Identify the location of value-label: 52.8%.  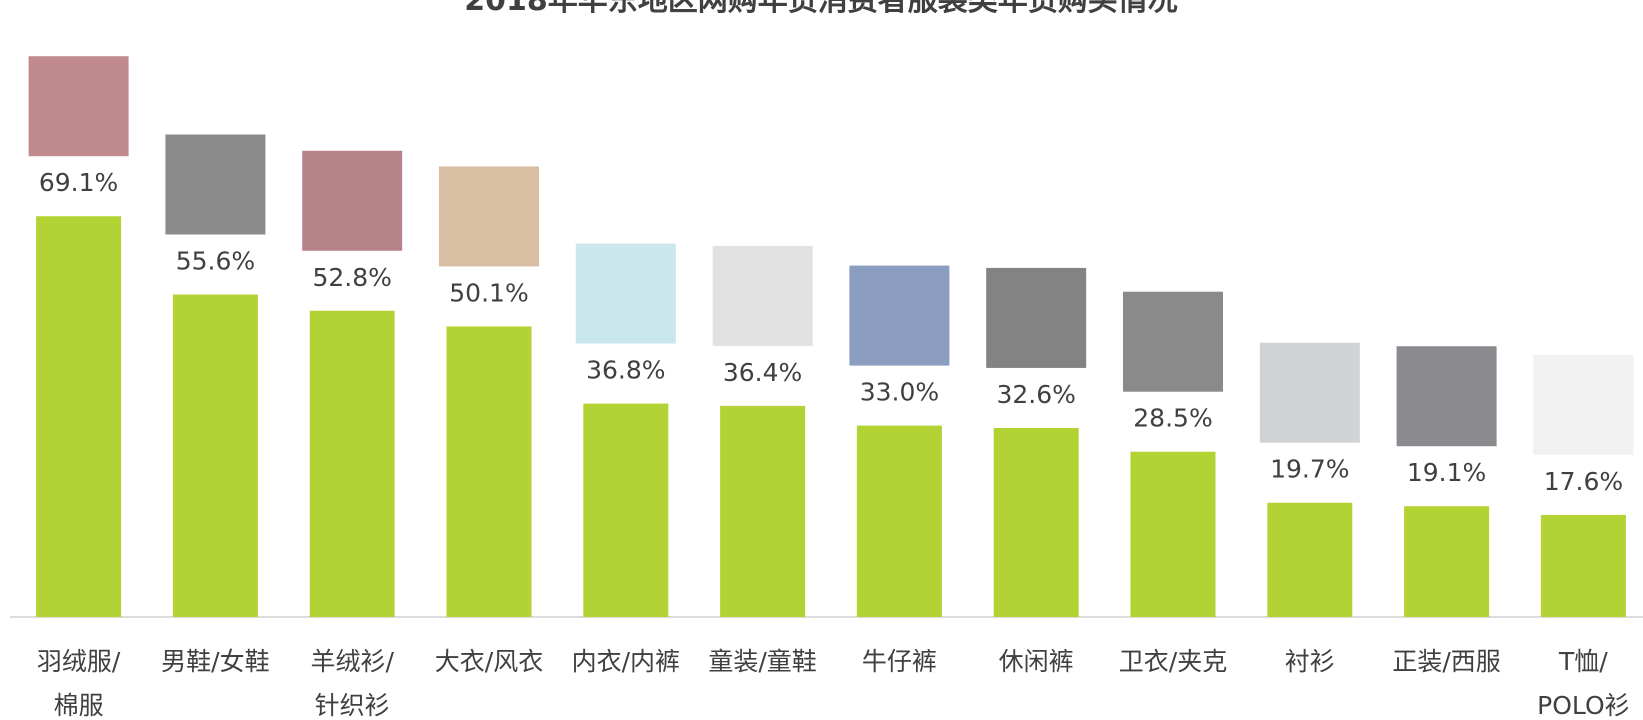
(351, 277).